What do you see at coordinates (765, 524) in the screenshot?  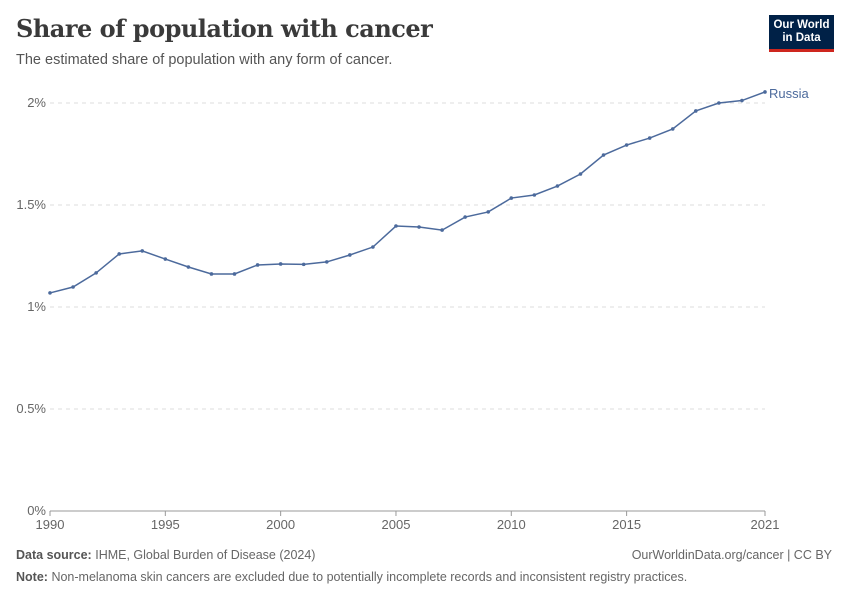 I see `x-tick-label: 2021` at bounding box center [765, 524].